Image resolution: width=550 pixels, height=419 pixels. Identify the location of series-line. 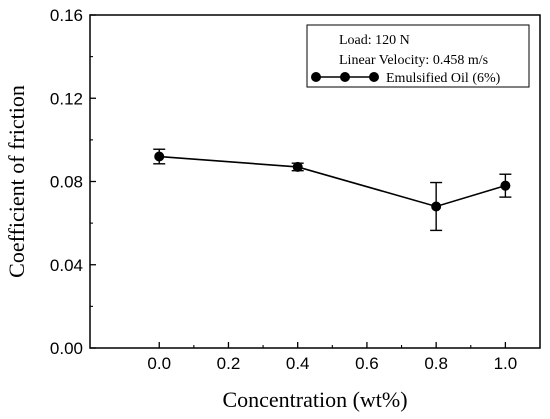
(332, 181).